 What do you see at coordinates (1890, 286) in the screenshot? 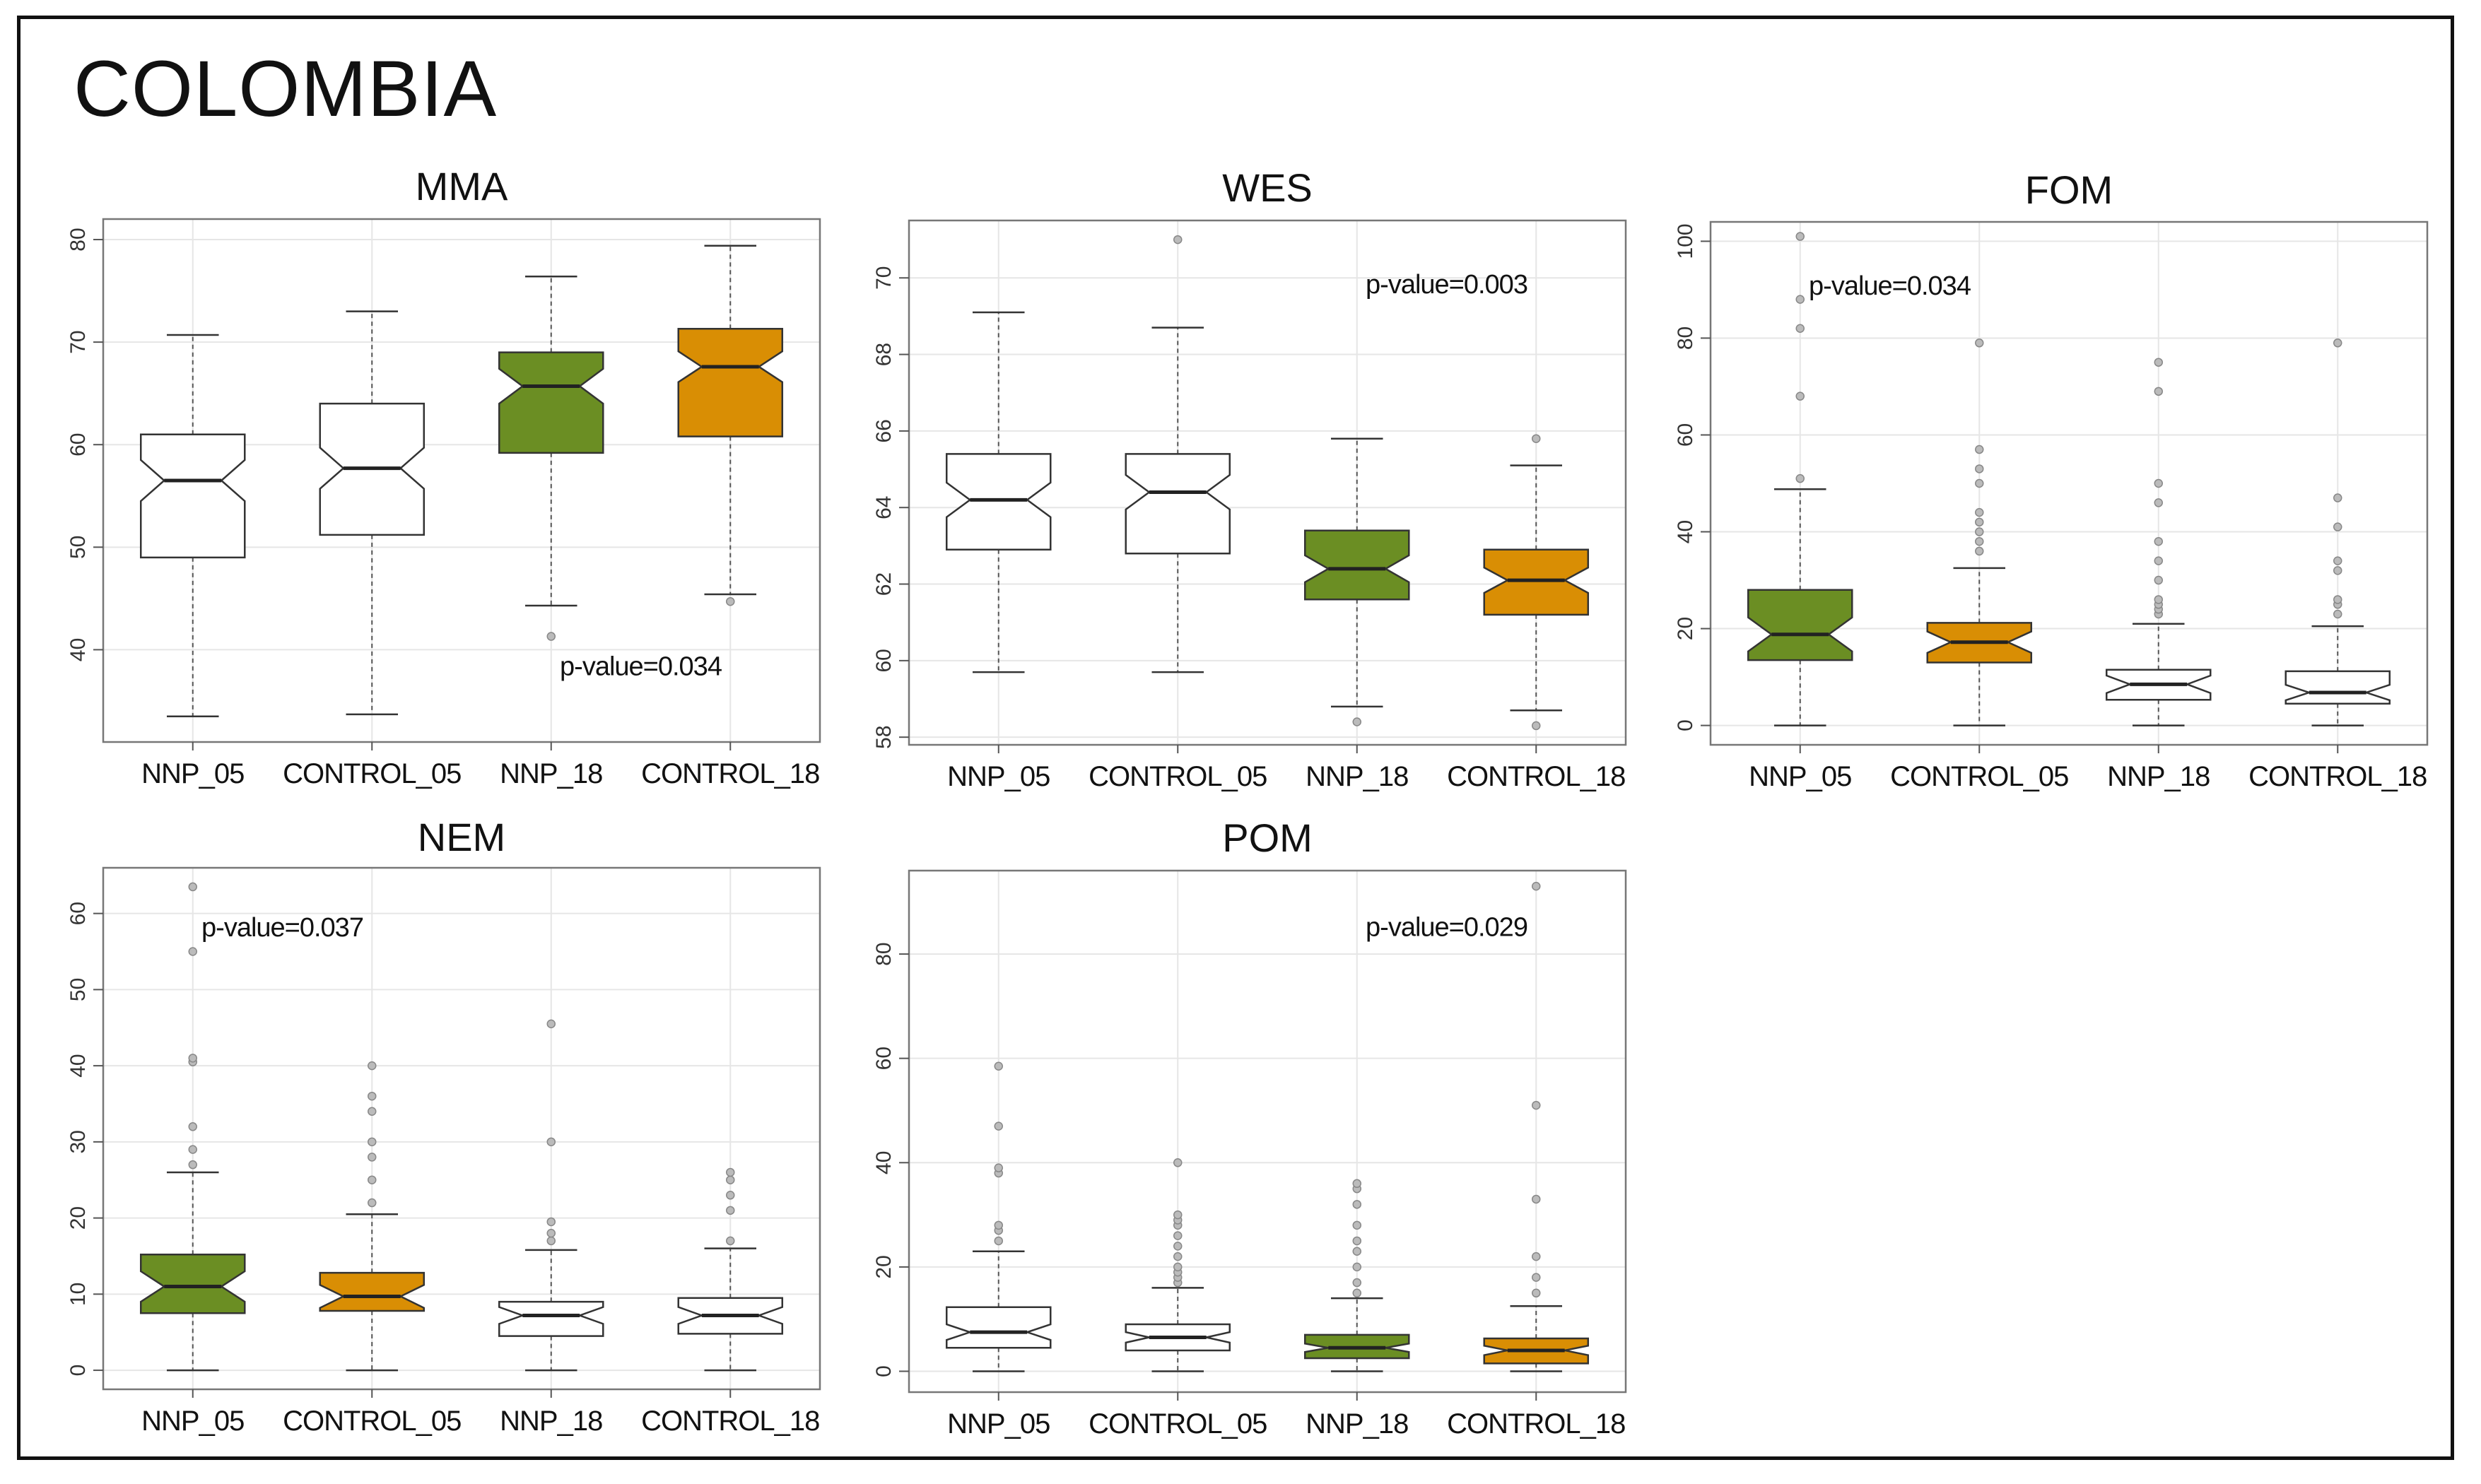
I see `p-value-annotation: p-value=0.034` at bounding box center [1890, 286].